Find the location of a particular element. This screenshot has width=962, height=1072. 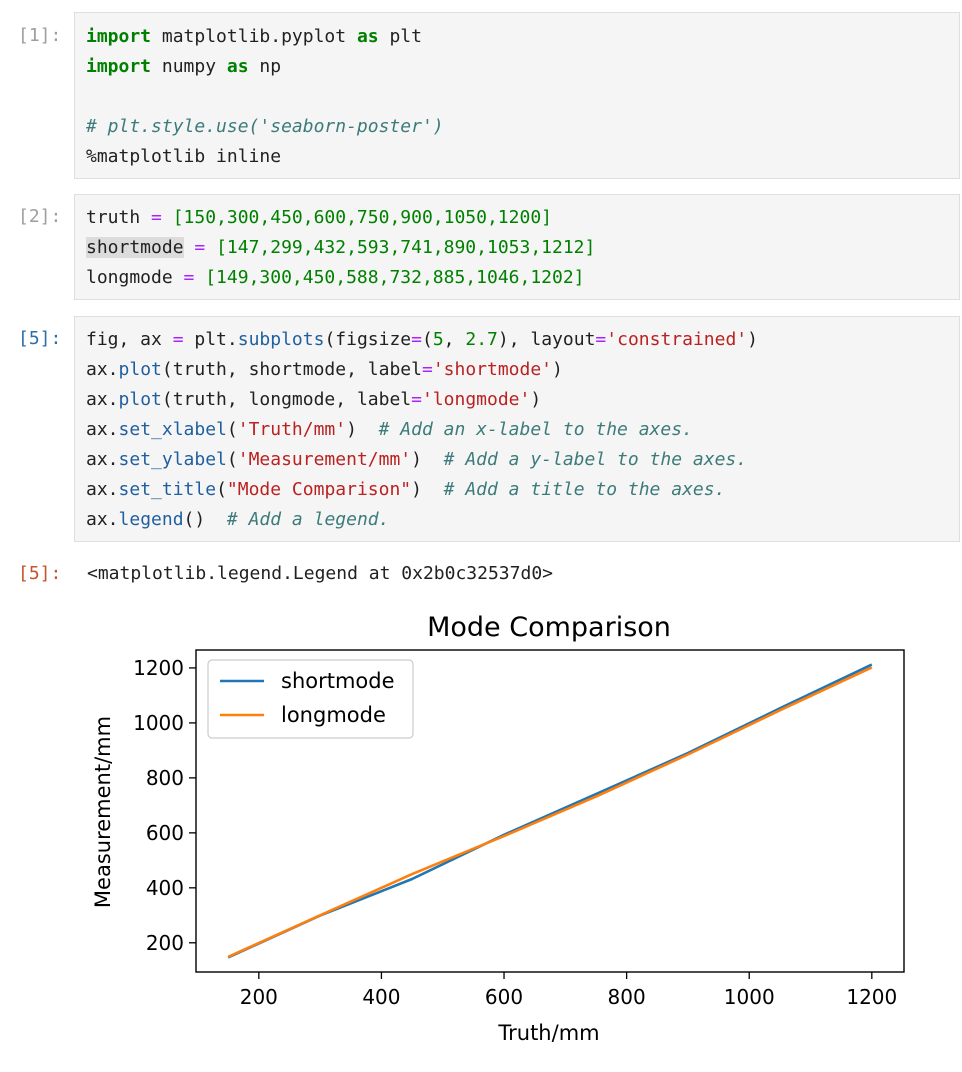

x-tick-label: 200 is located at coordinates (259, 997).